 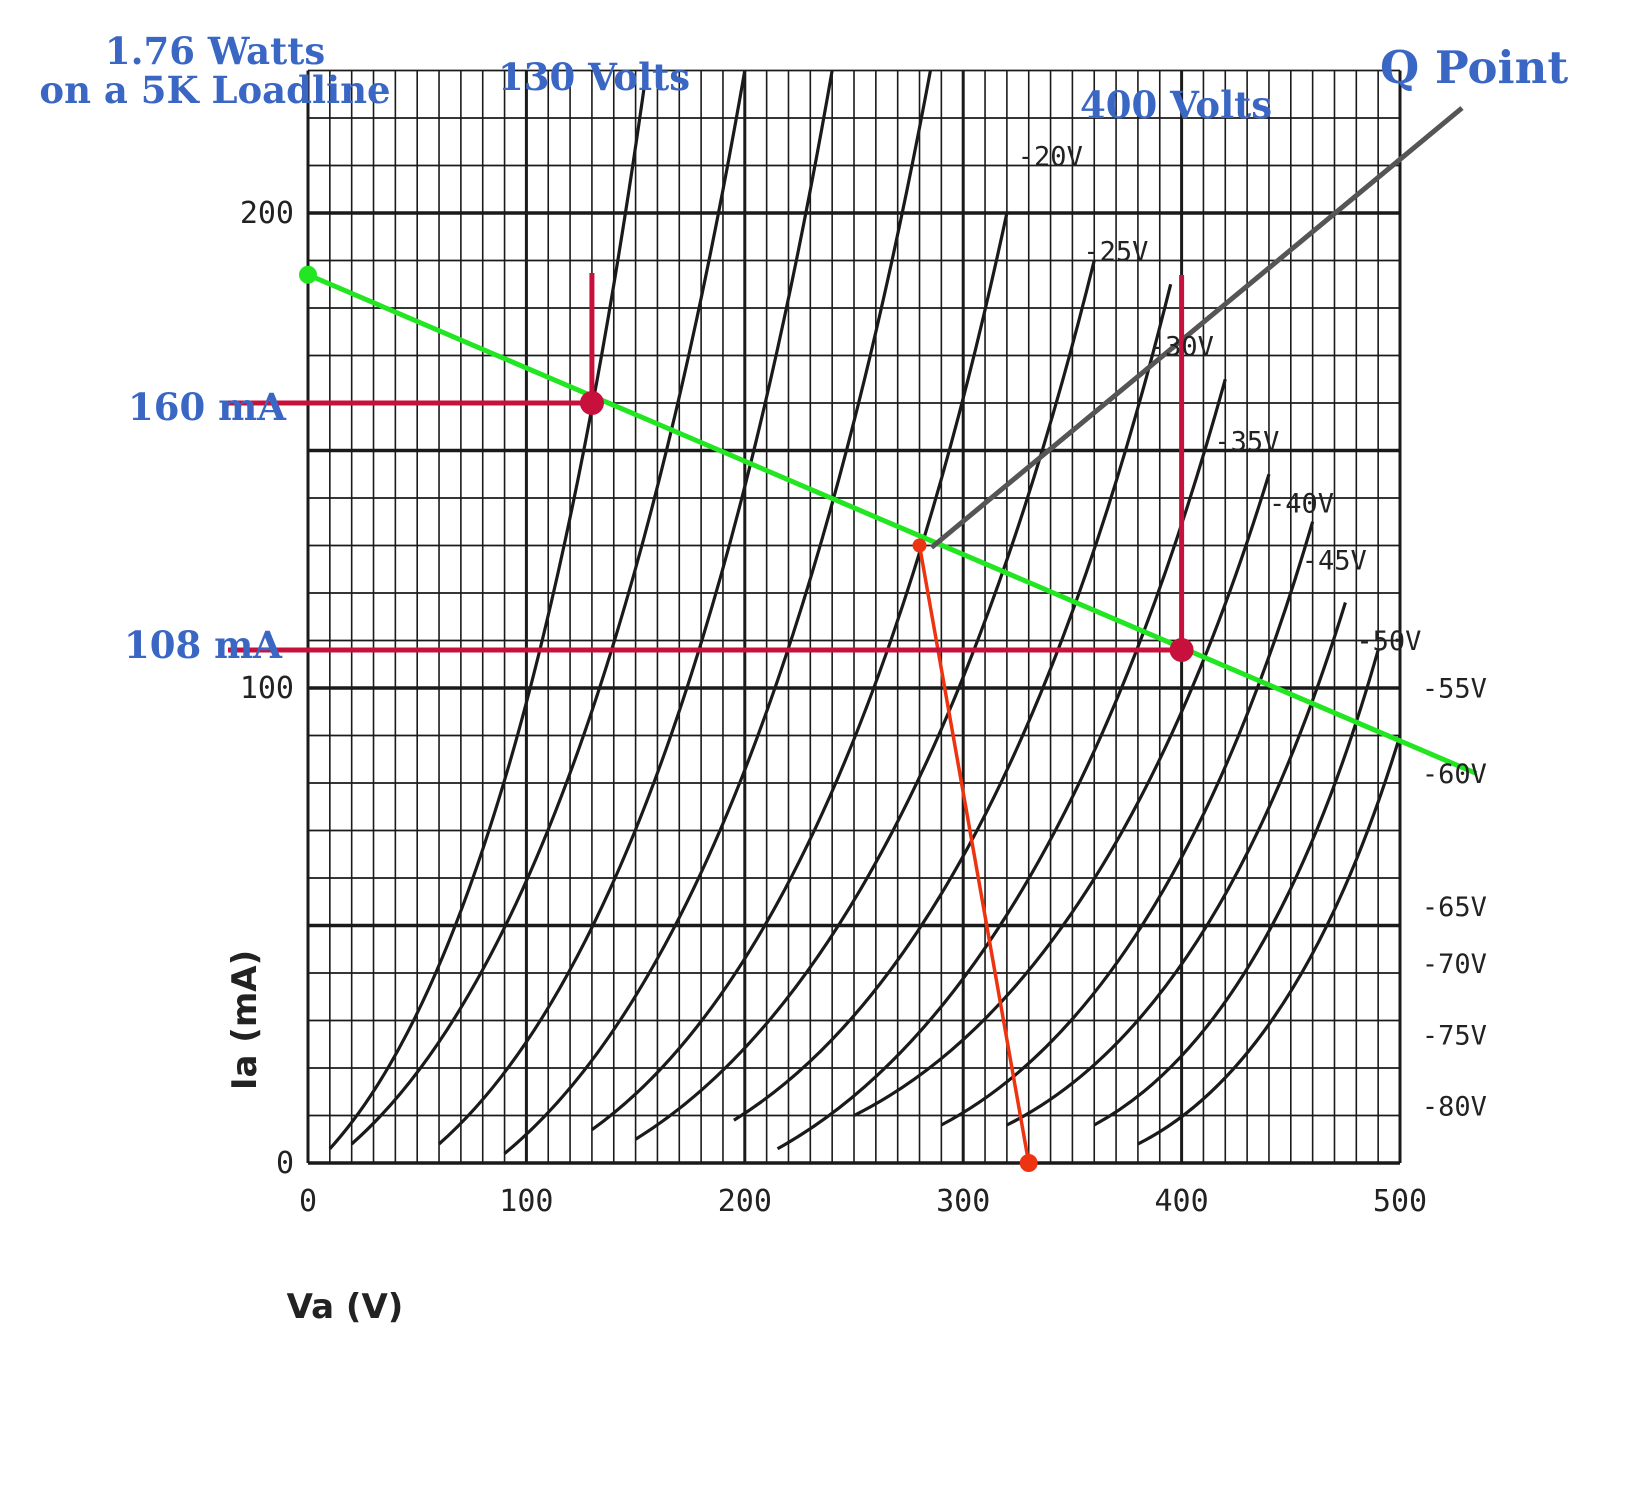 I want to click on curve-label: -30V, so click(x=1181, y=347).